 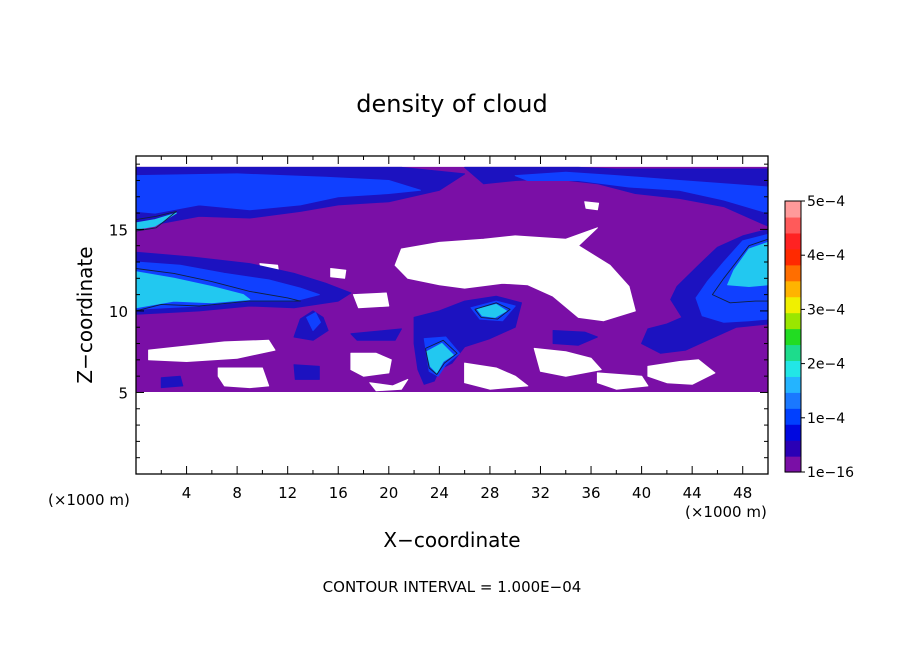 What do you see at coordinates (388, 493) in the screenshot?
I see `x-tick-label: 20` at bounding box center [388, 493].